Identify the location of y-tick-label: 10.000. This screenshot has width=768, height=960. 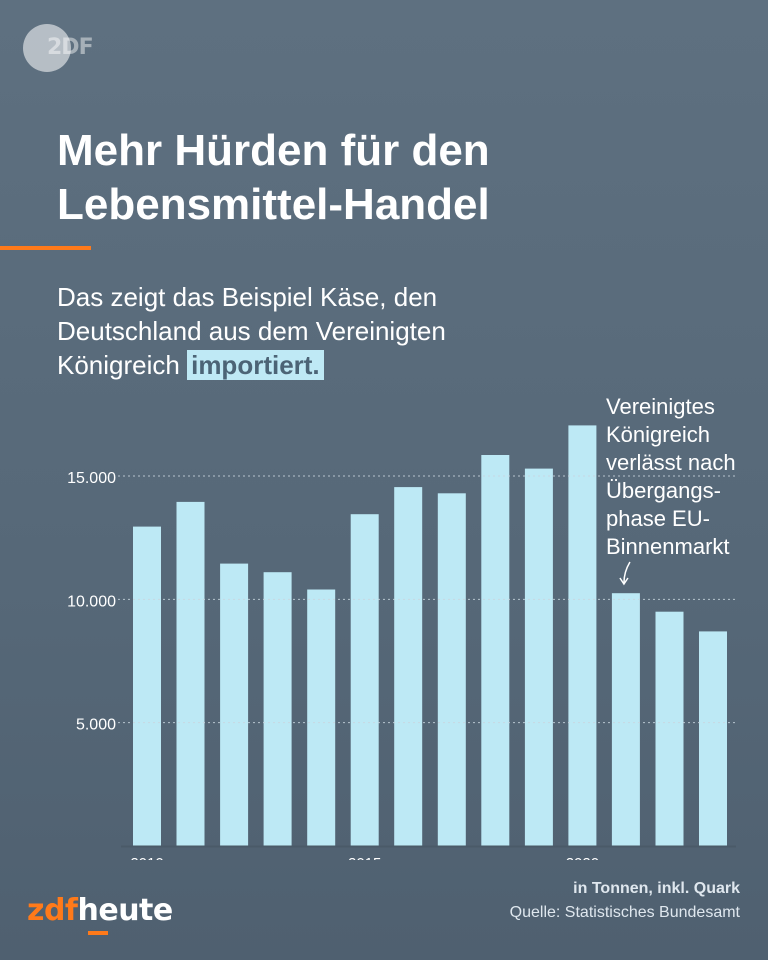
(91, 601).